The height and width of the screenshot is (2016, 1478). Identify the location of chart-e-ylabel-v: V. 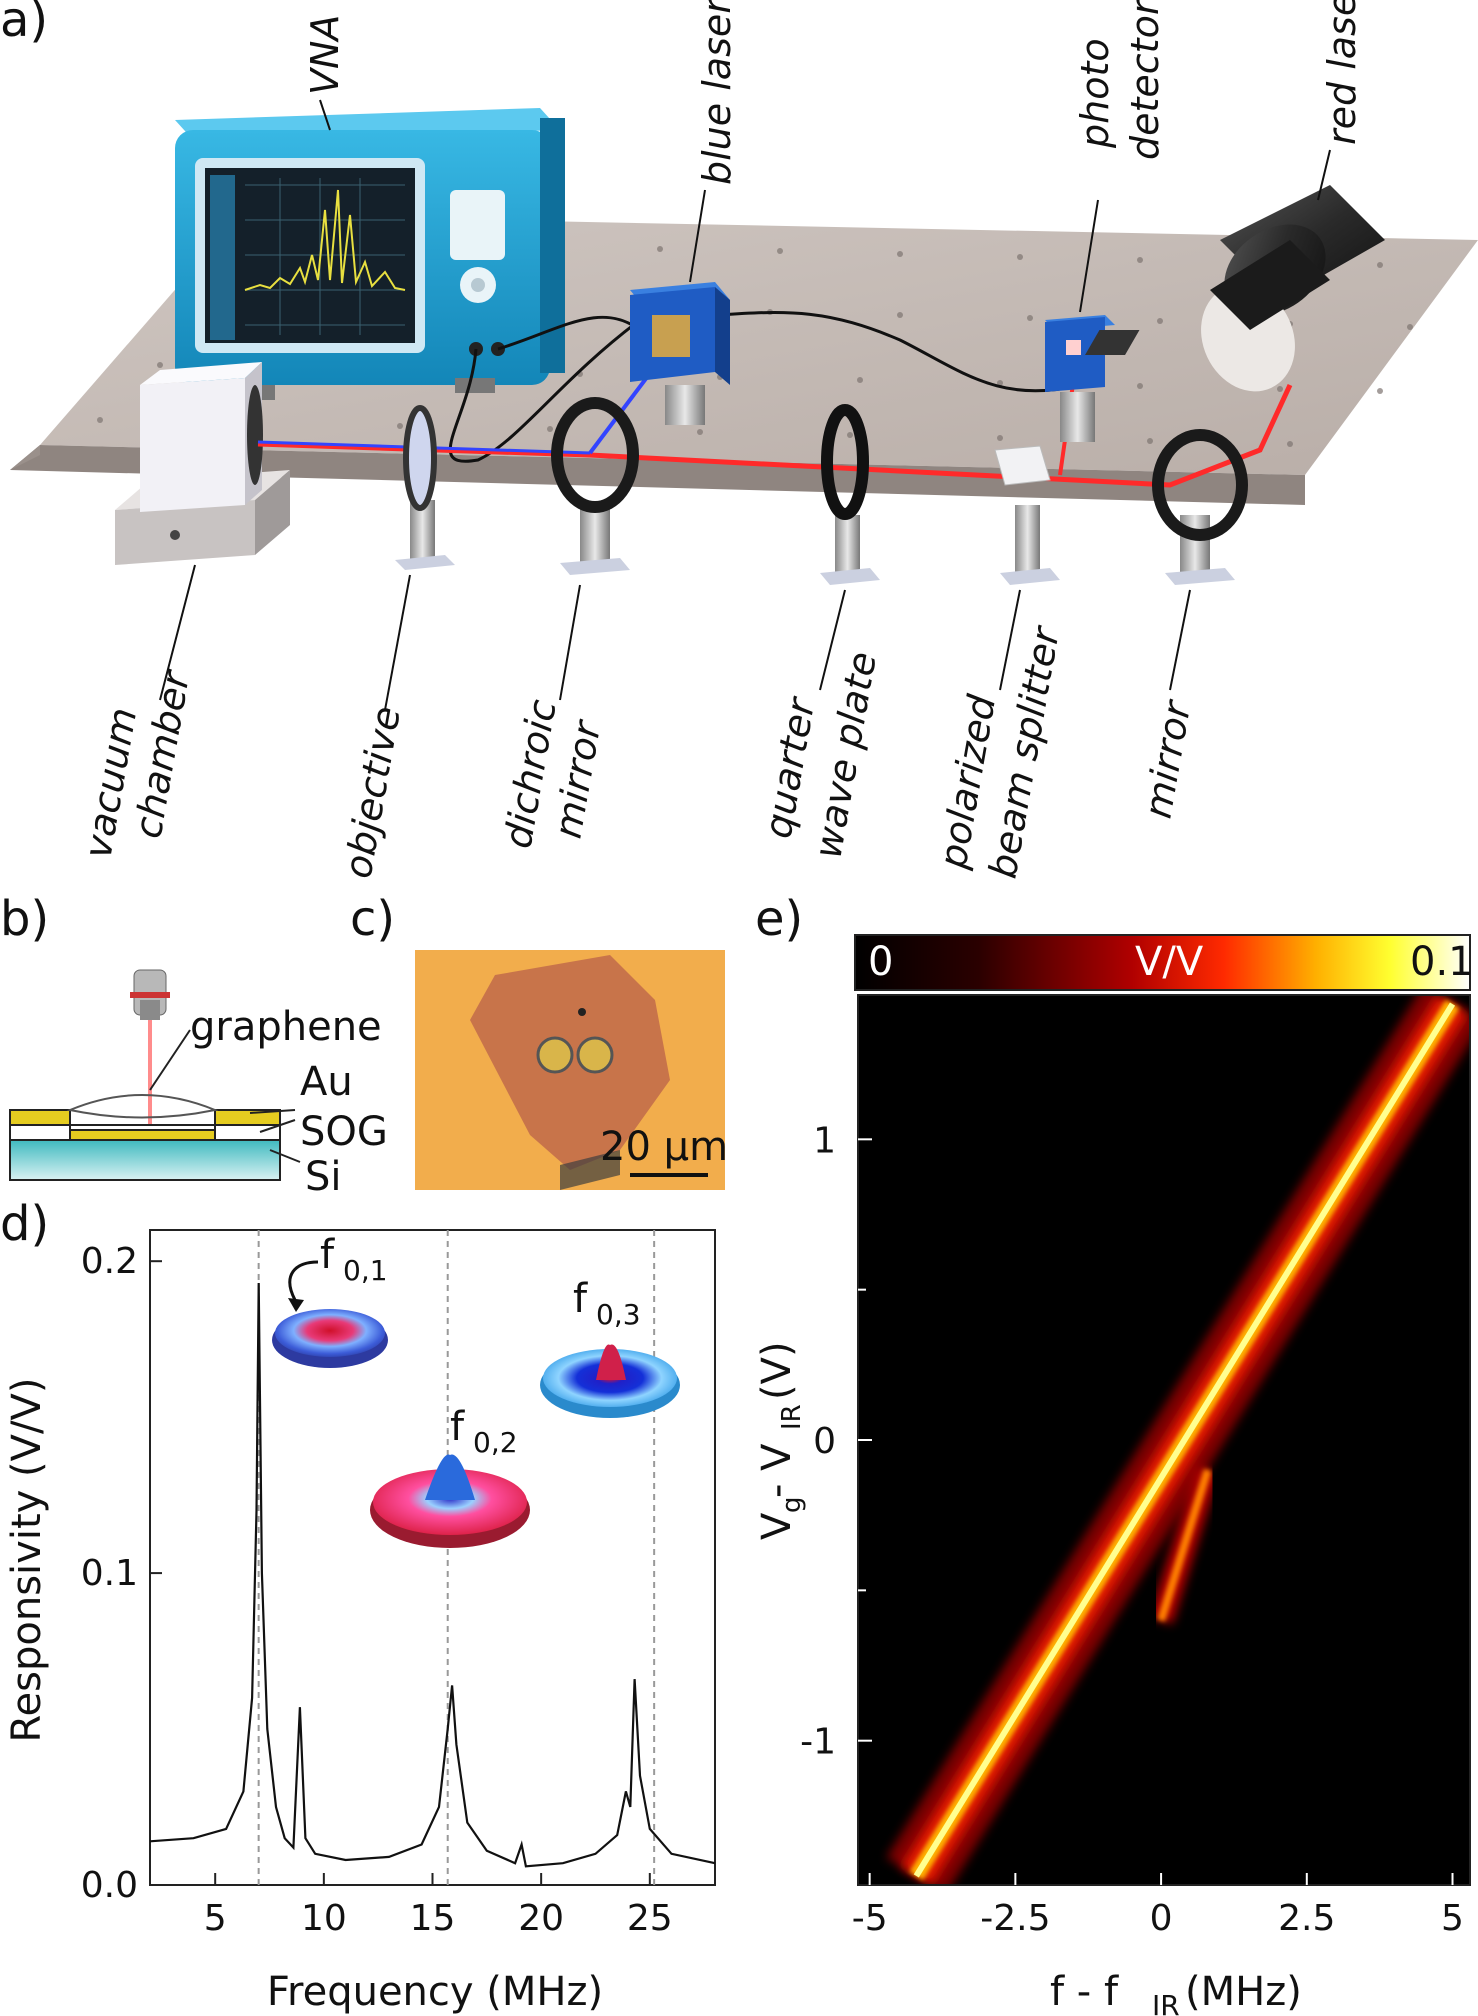
(777, 1526).